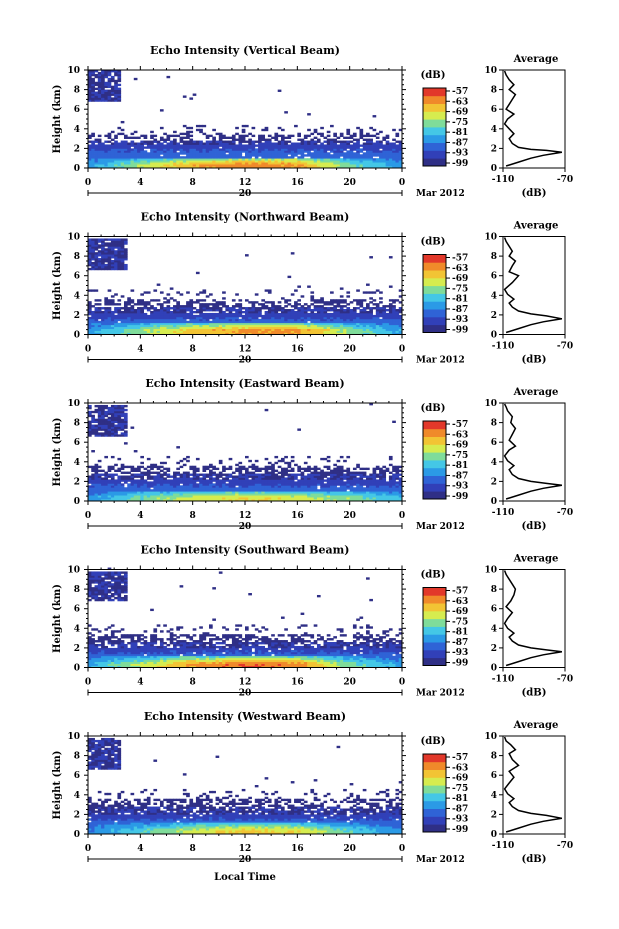 The height and width of the screenshot is (929, 619). Describe the element at coordinates (533, 285) in the screenshot. I see `average-line` at that location.